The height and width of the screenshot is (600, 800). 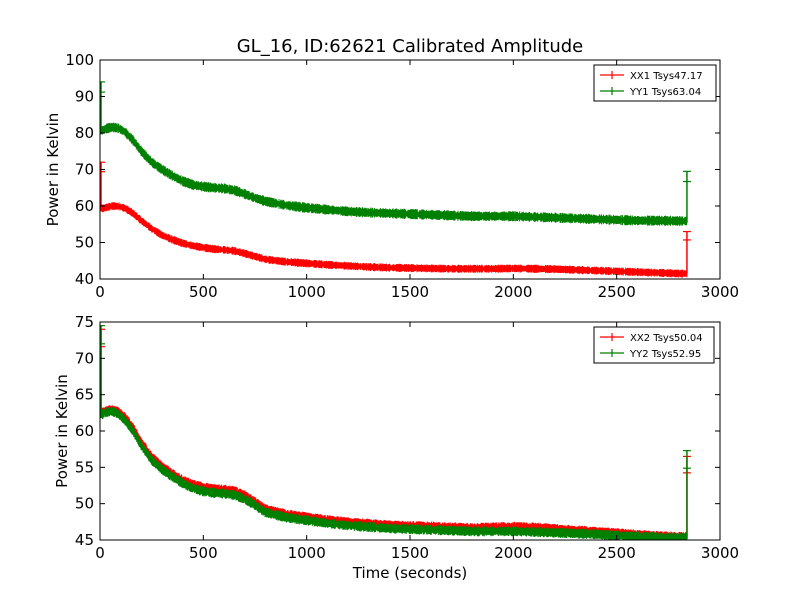 I want to click on y-tick-label: 100, so click(x=79, y=60).